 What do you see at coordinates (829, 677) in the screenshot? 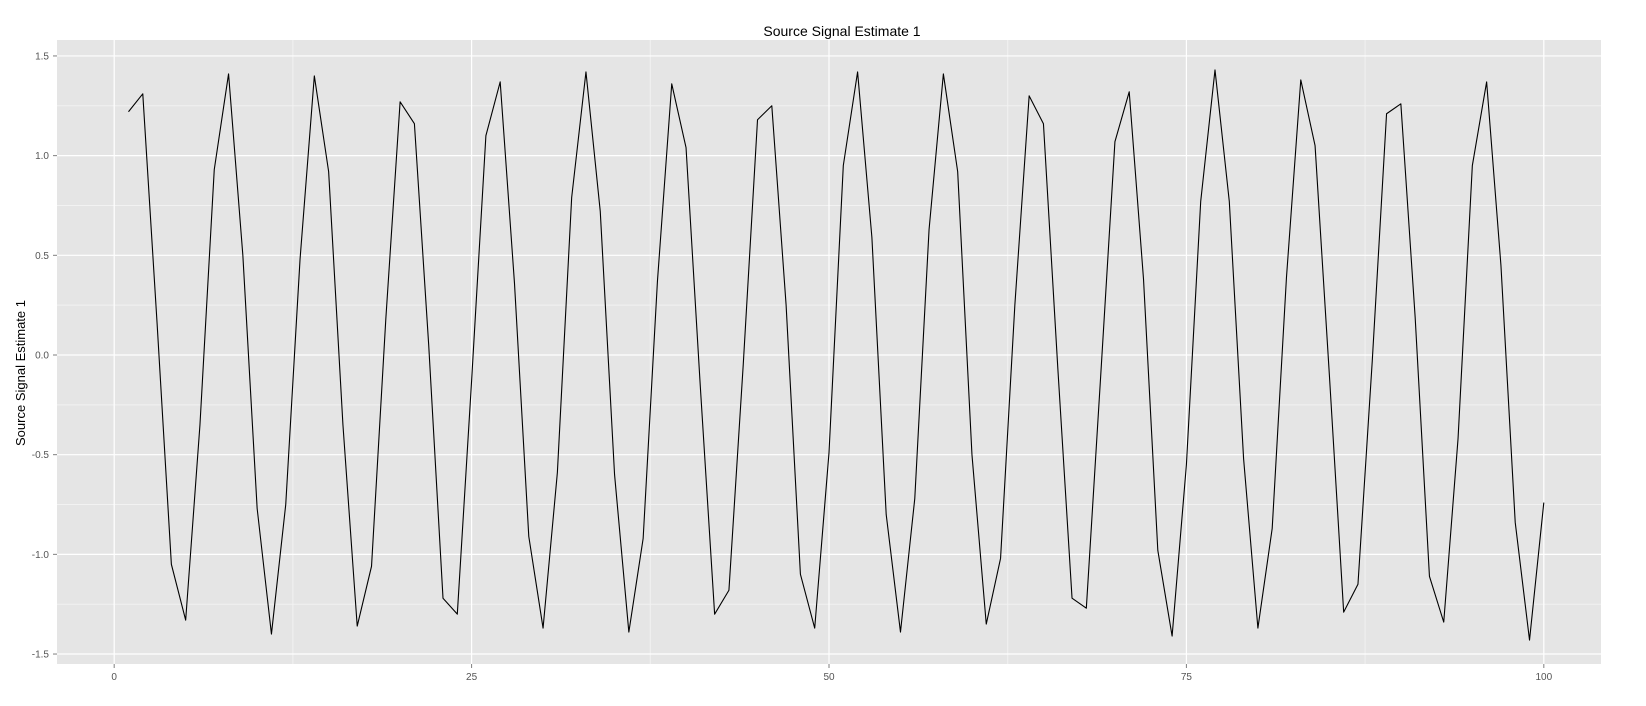
I see `x-tick-label: 50` at bounding box center [829, 677].